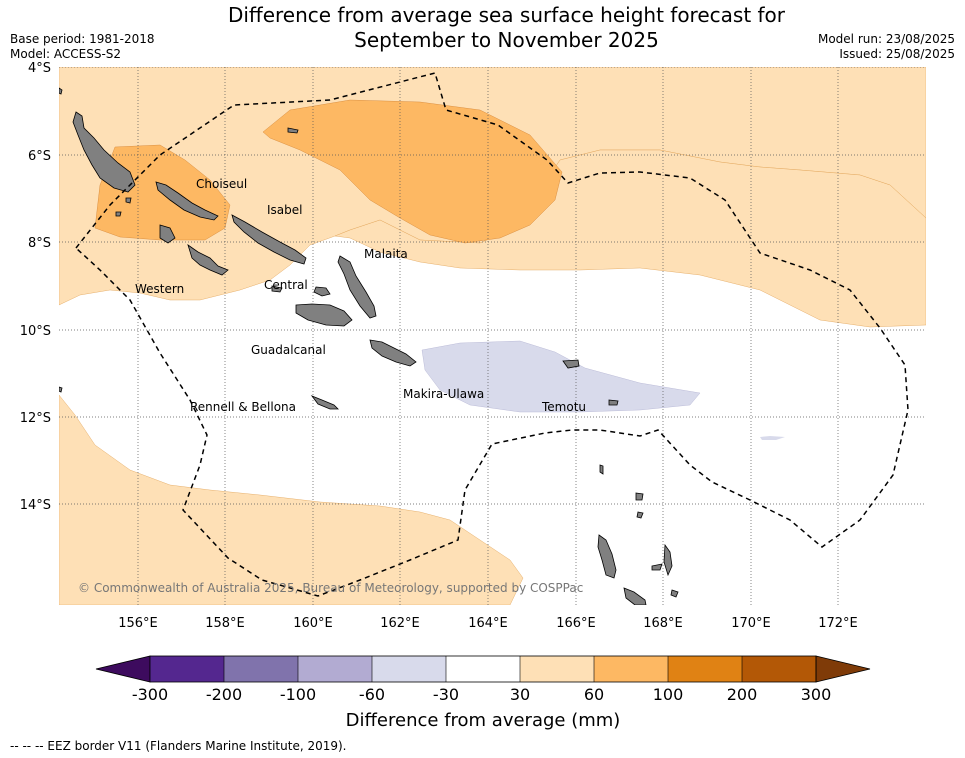  Describe the element at coordinates (635, 596) in the screenshot. I see `malakula-island` at that location.